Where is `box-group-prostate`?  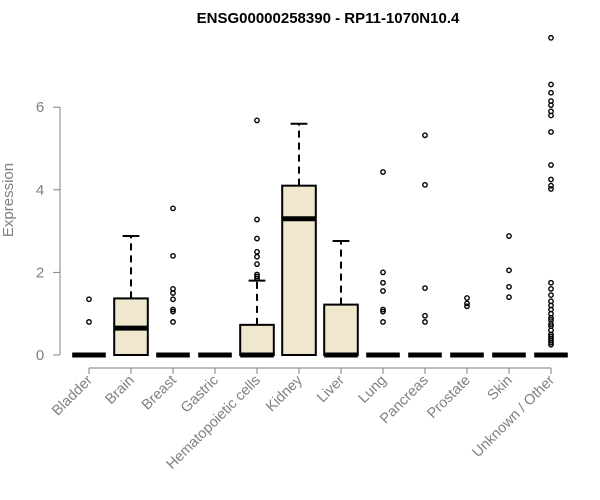
box-group-prostate is located at coordinates (467, 326).